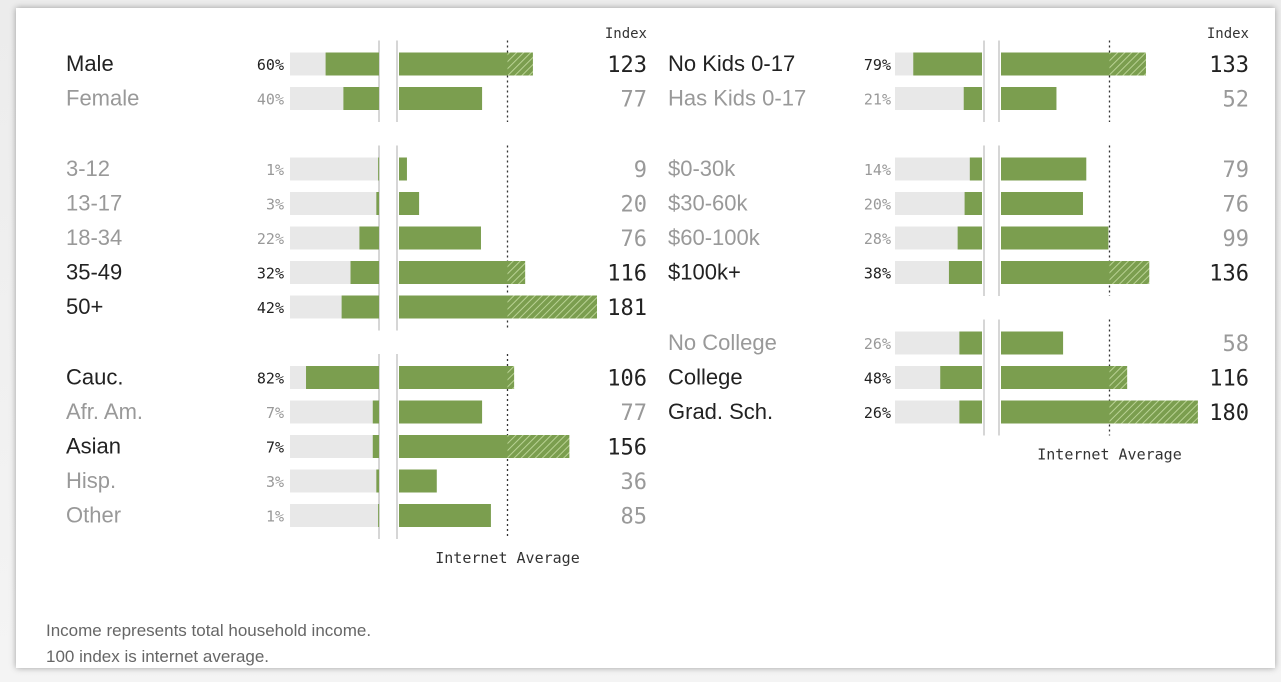 The width and height of the screenshot is (1281, 682). I want to click on category-label: 13-17, so click(94, 203).